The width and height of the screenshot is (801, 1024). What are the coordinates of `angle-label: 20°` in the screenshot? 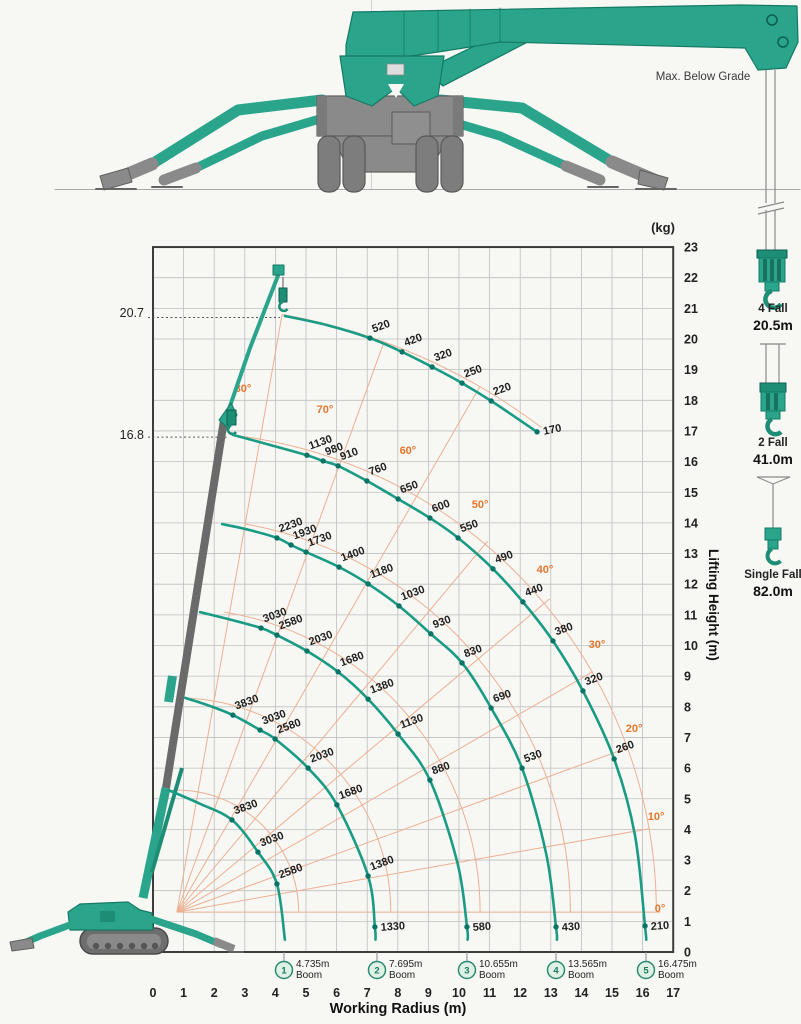 It's located at (634, 729).